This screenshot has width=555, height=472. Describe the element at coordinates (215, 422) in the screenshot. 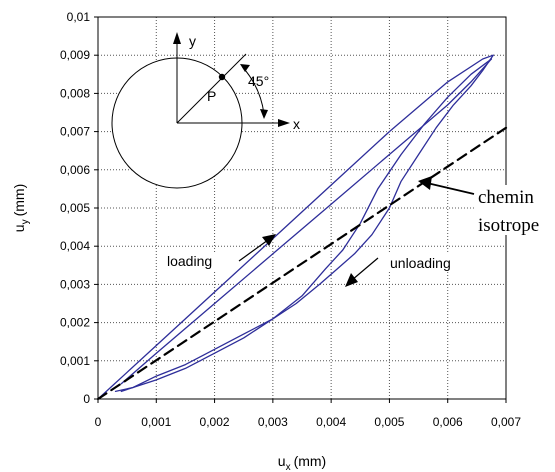

I see `x-tick-label: 0,002` at that location.